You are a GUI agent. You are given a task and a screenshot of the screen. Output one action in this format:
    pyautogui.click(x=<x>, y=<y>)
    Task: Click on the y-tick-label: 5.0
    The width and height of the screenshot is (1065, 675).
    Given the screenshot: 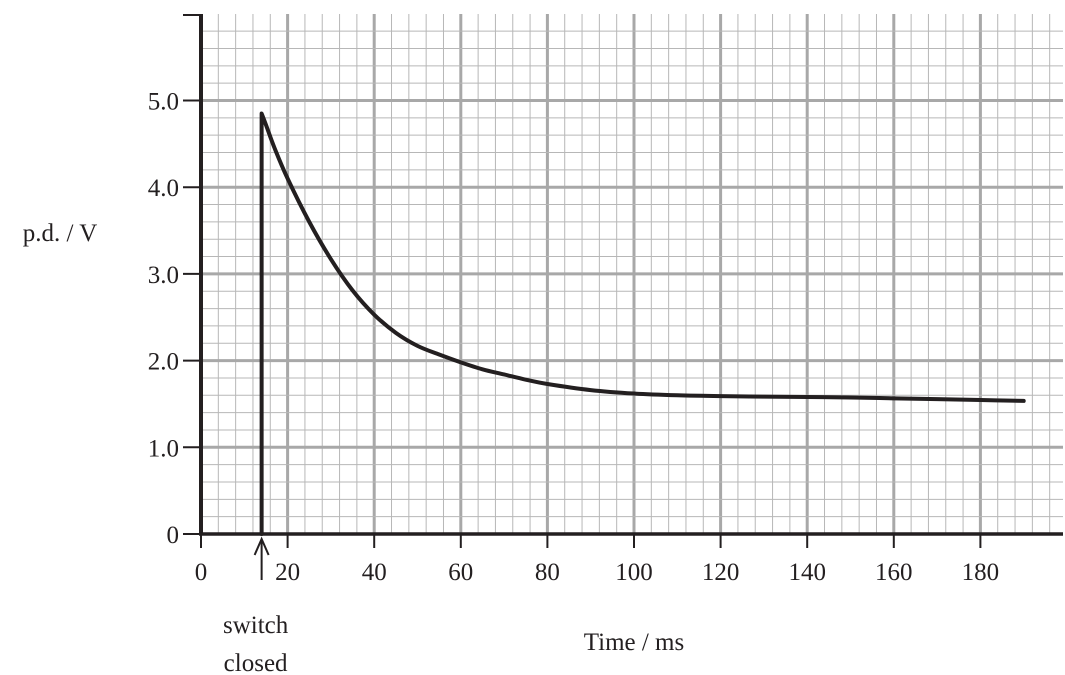 What is the action you would take?
    pyautogui.click(x=163, y=102)
    